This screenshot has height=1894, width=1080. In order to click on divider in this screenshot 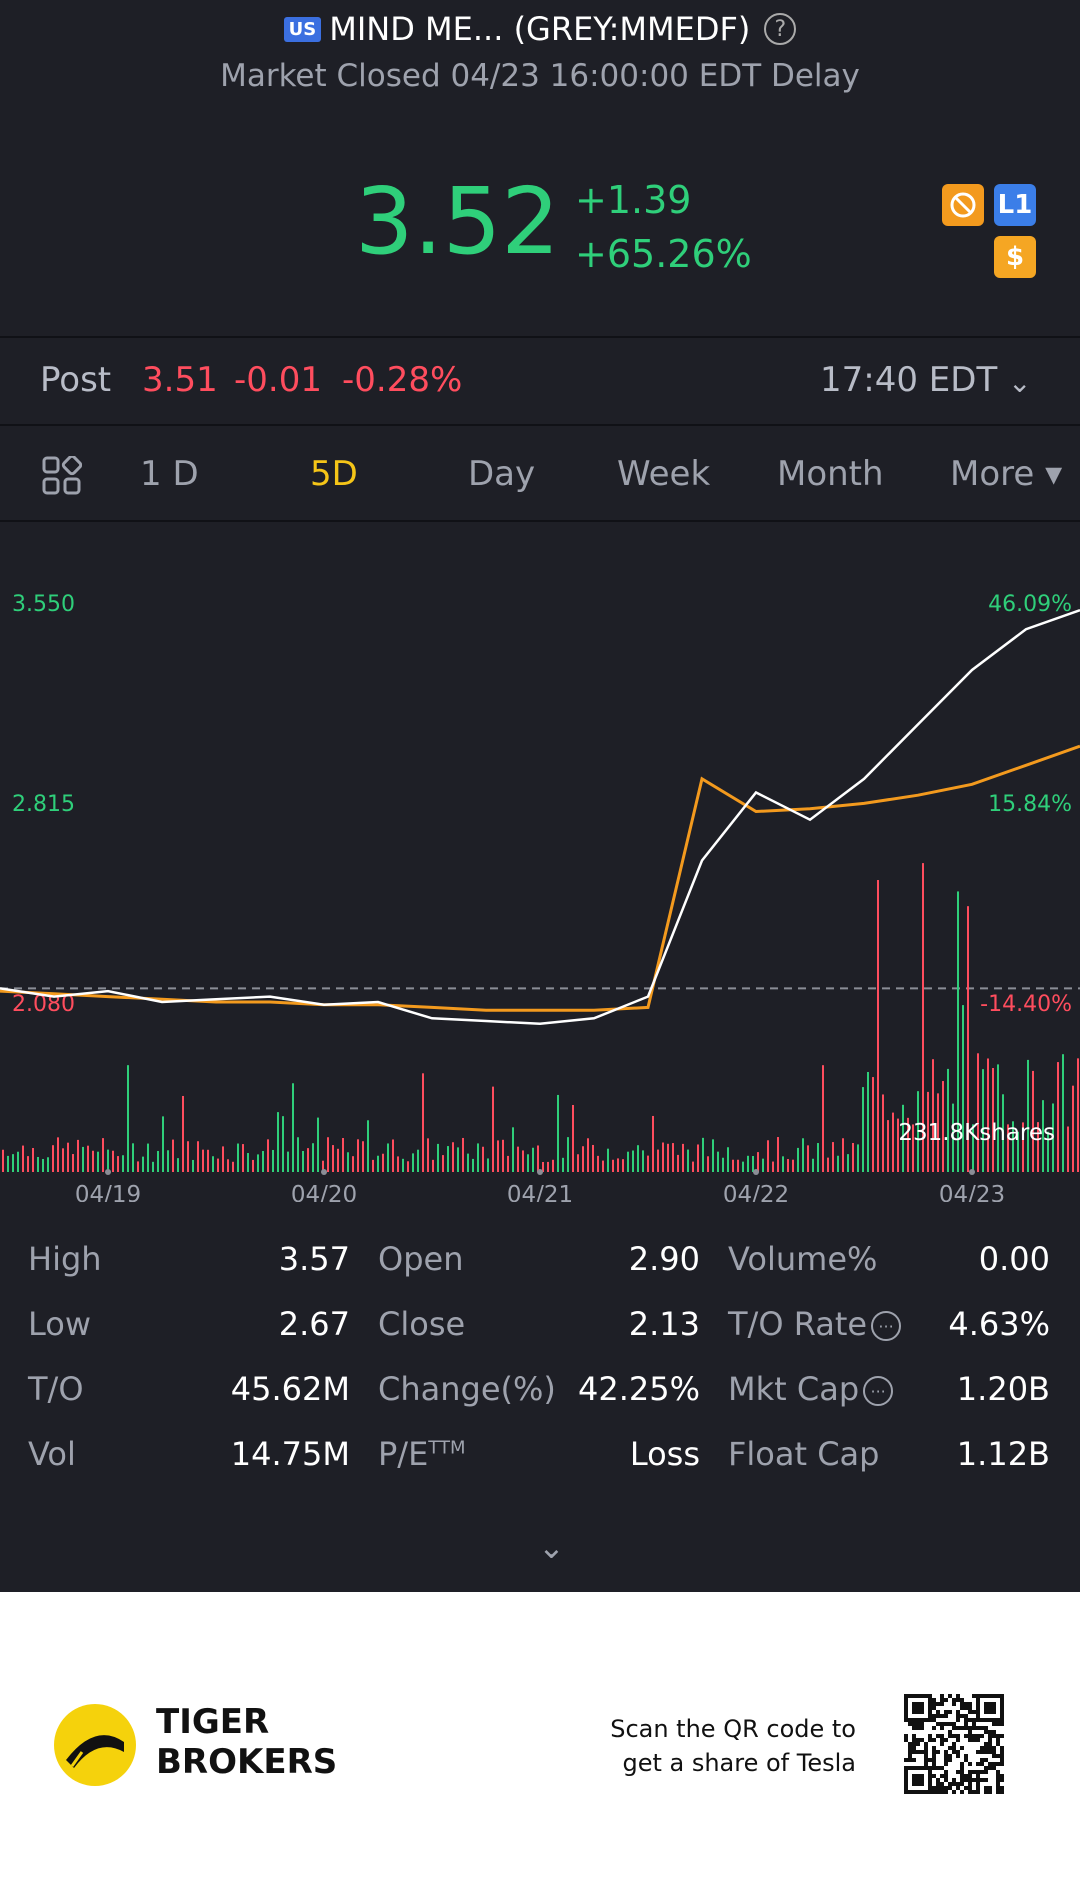, I will do `click(540, 425)`.